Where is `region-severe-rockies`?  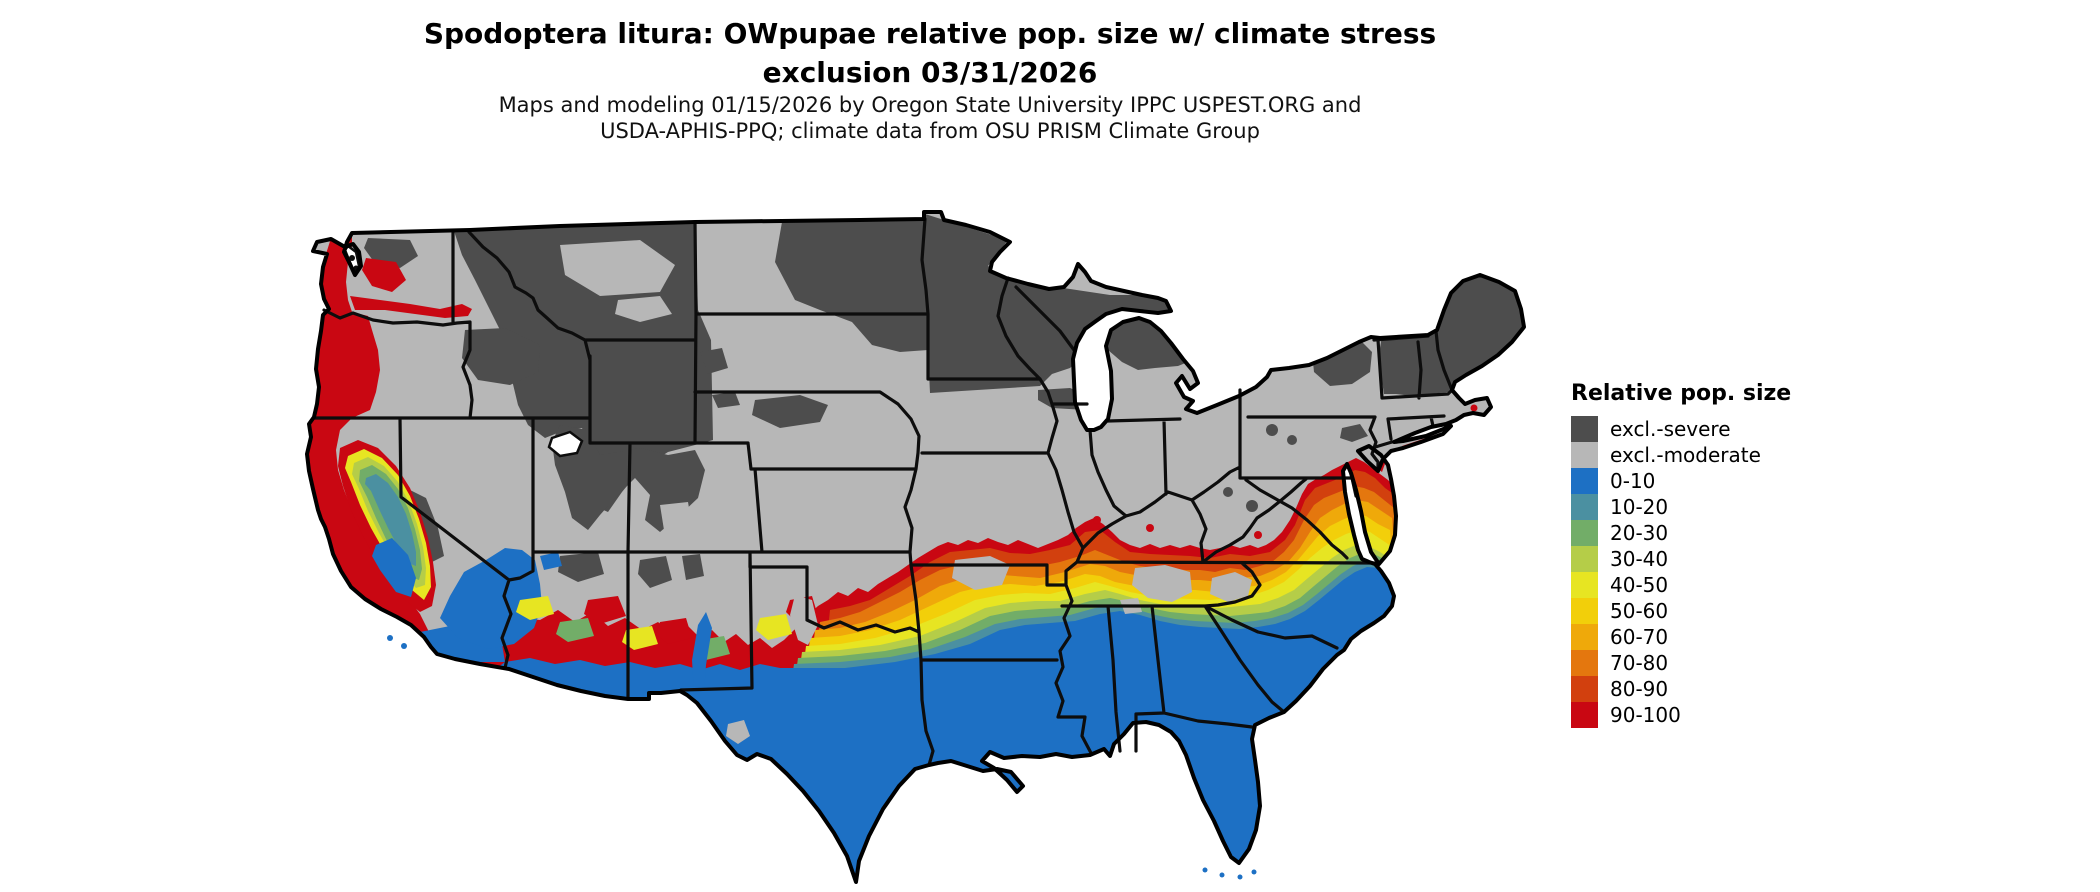
region-severe-rockies is located at coordinates (583, 367).